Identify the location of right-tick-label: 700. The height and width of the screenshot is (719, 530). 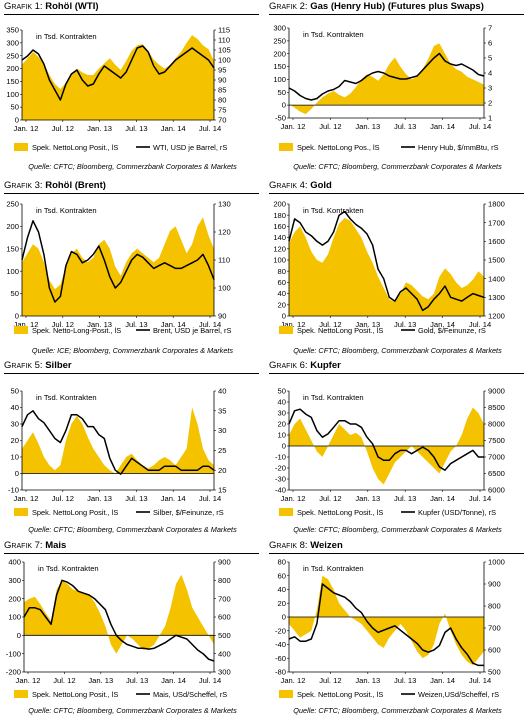
(224, 598).